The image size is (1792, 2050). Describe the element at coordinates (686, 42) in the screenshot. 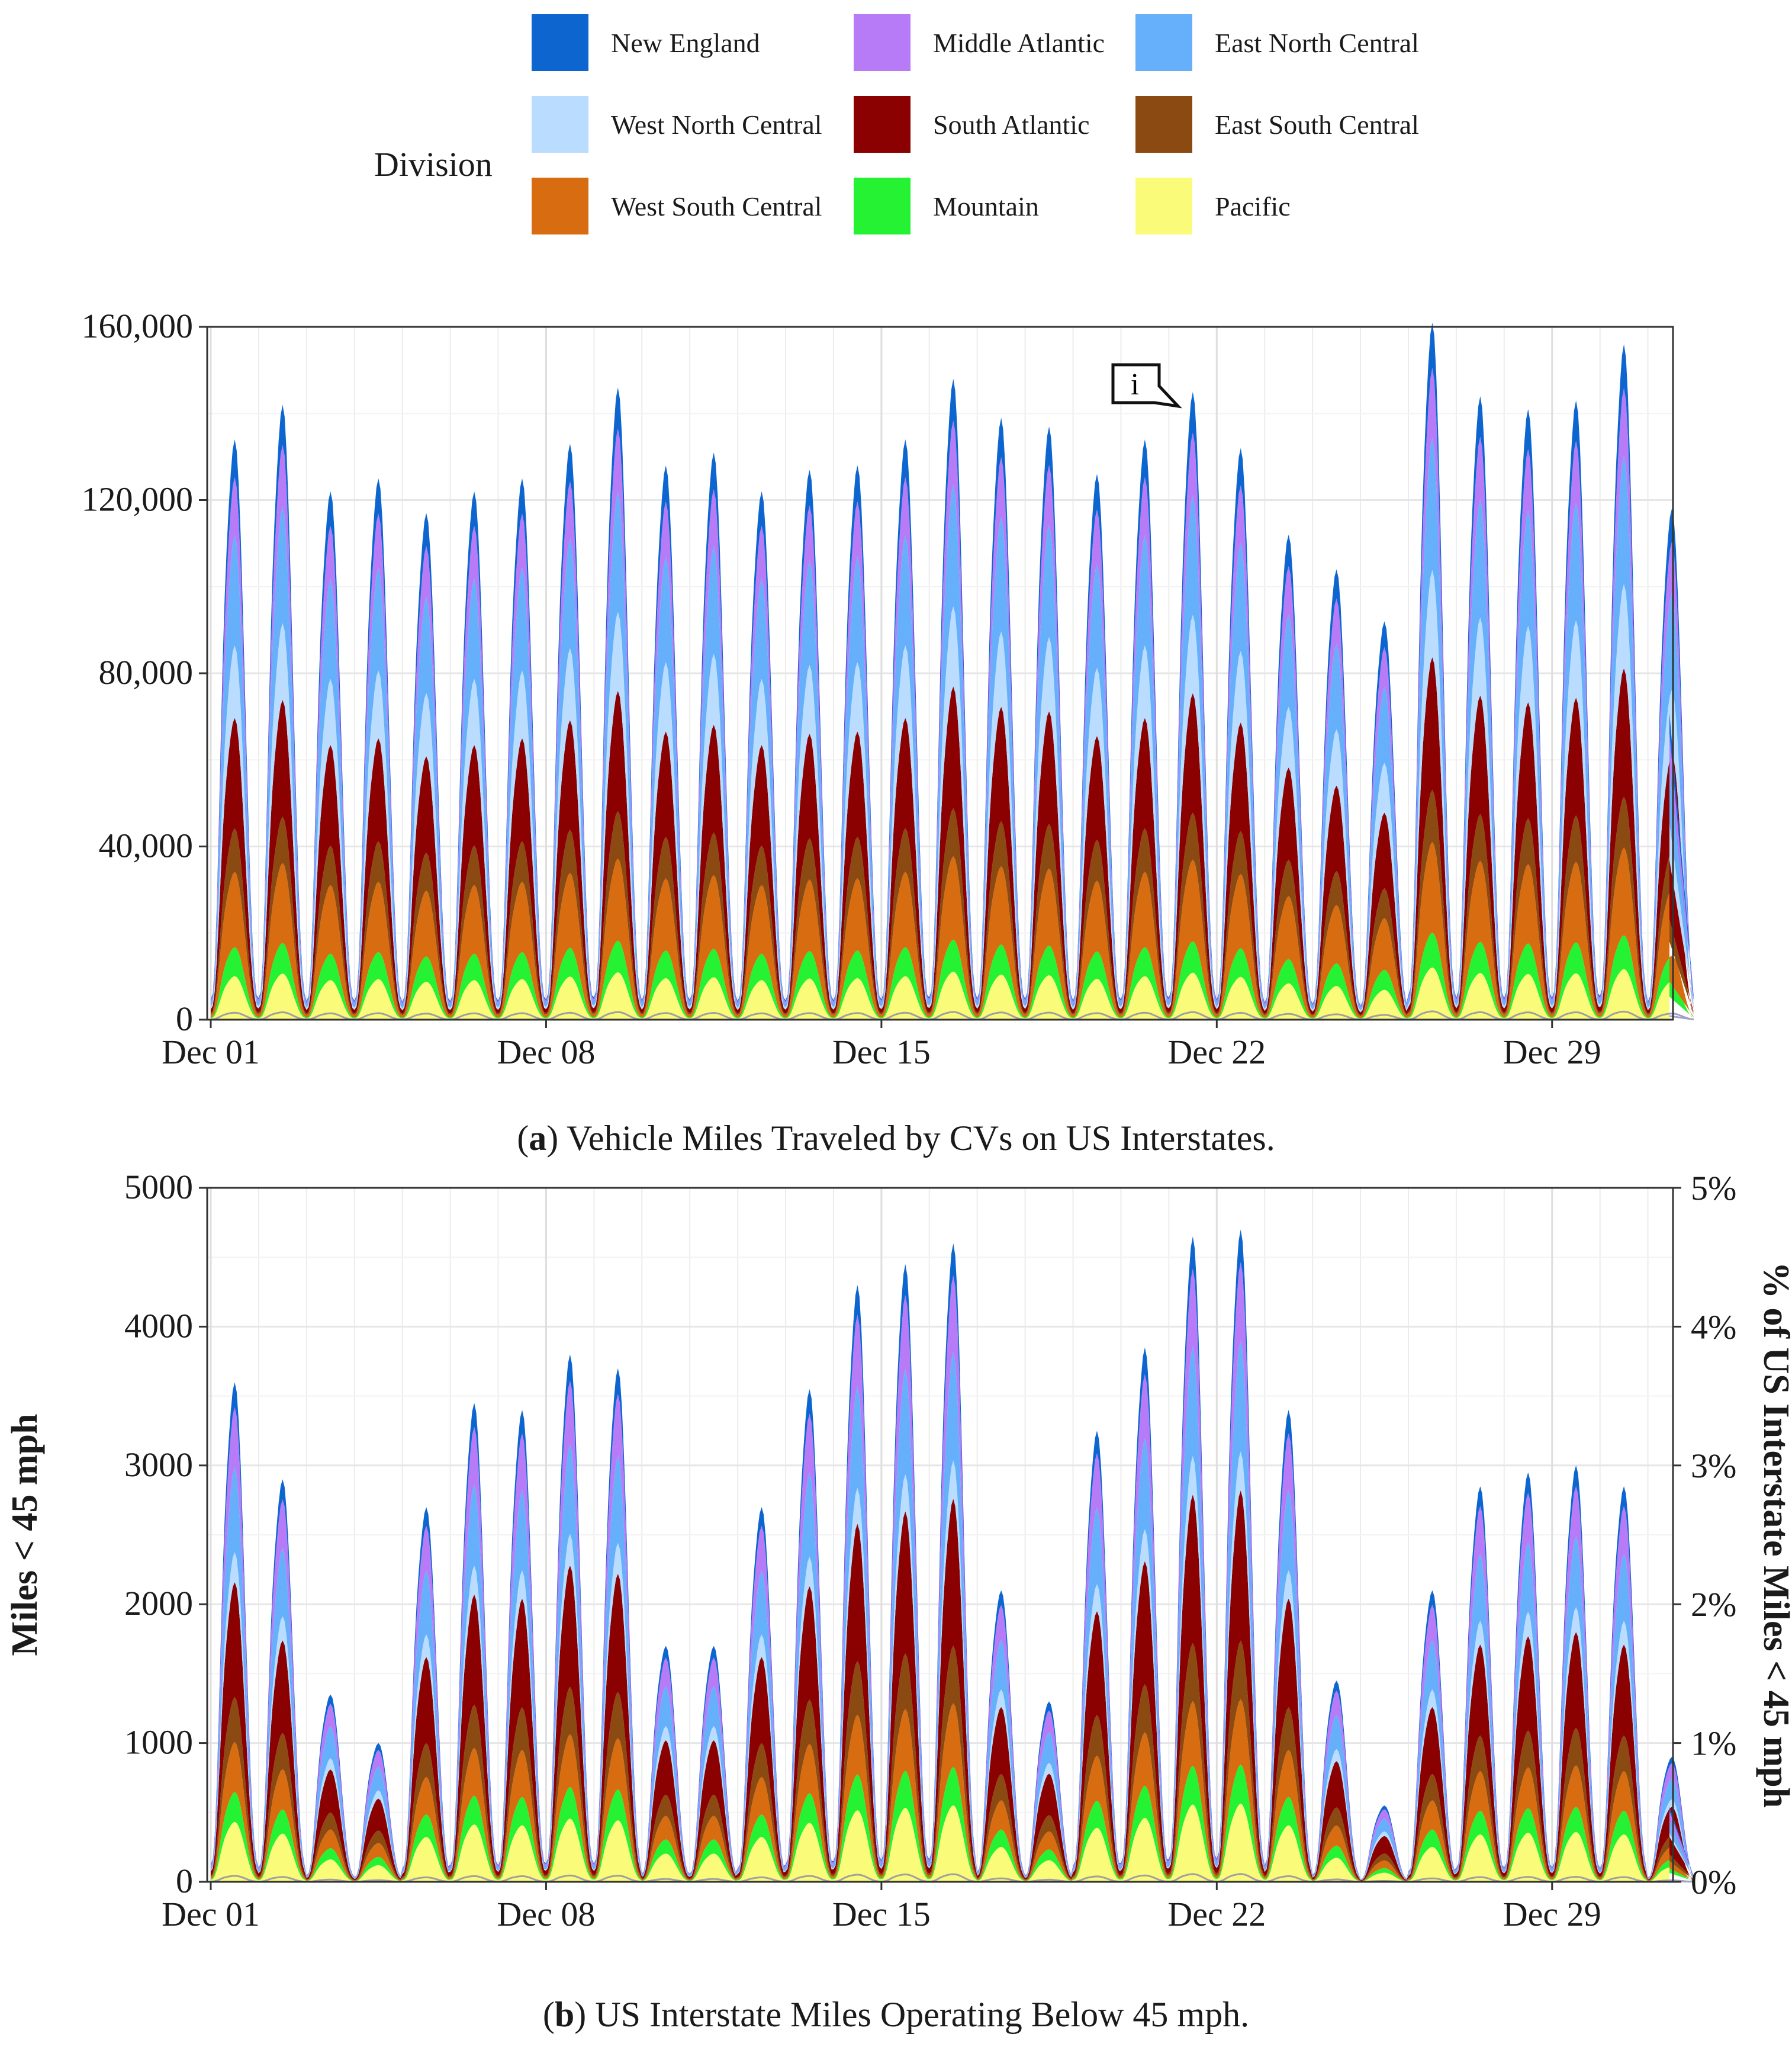

I see `legend-label: New England` at that location.